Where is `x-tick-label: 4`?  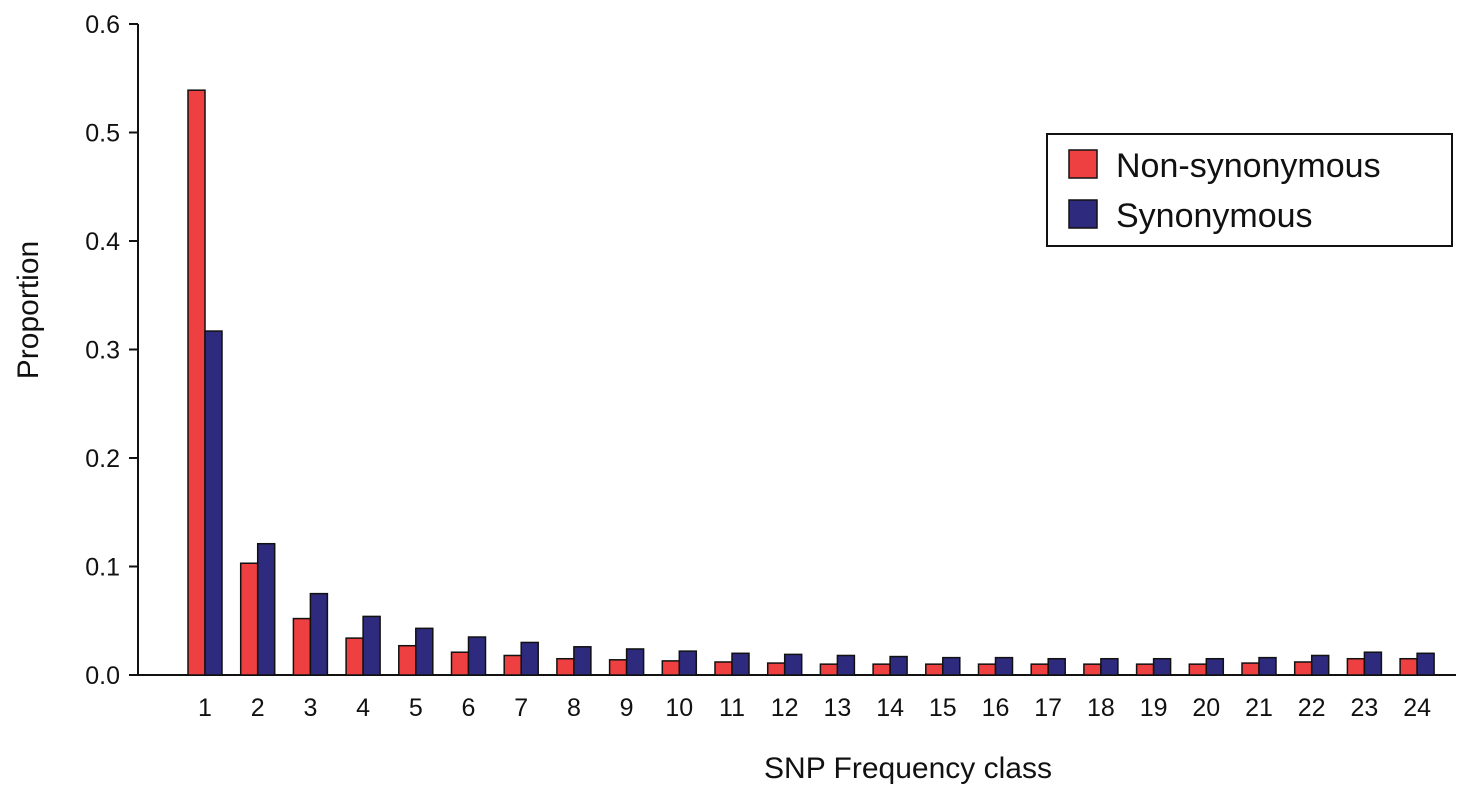 x-tick-label: 4 is located at coordinates (363, 708).